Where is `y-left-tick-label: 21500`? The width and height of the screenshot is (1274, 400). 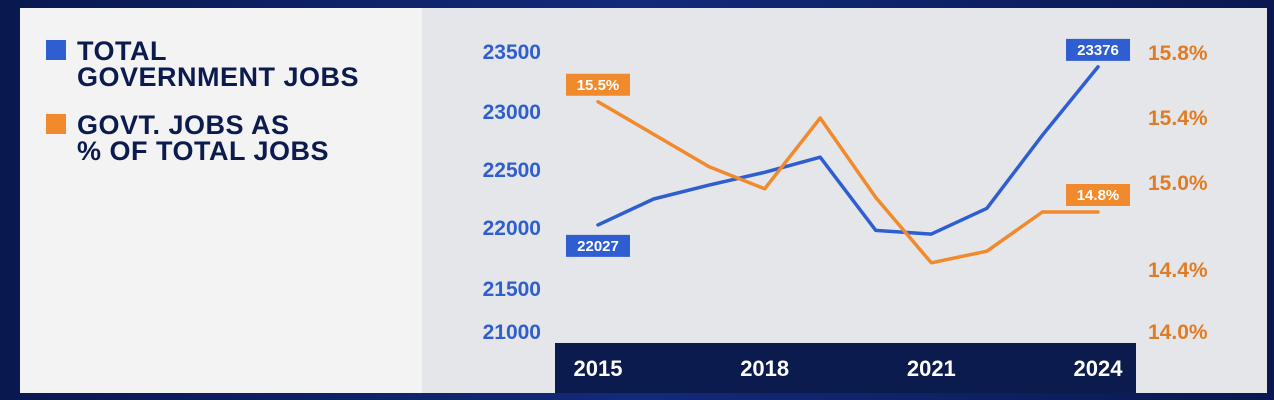
y-left-tick-label: 21500 is located at coordinates (512, 289).